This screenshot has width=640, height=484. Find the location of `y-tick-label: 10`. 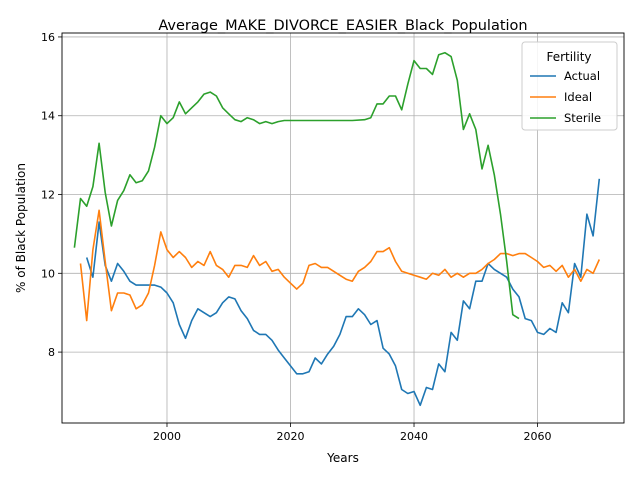

y-tick-label: 10 is located at coordinates (48, 273).